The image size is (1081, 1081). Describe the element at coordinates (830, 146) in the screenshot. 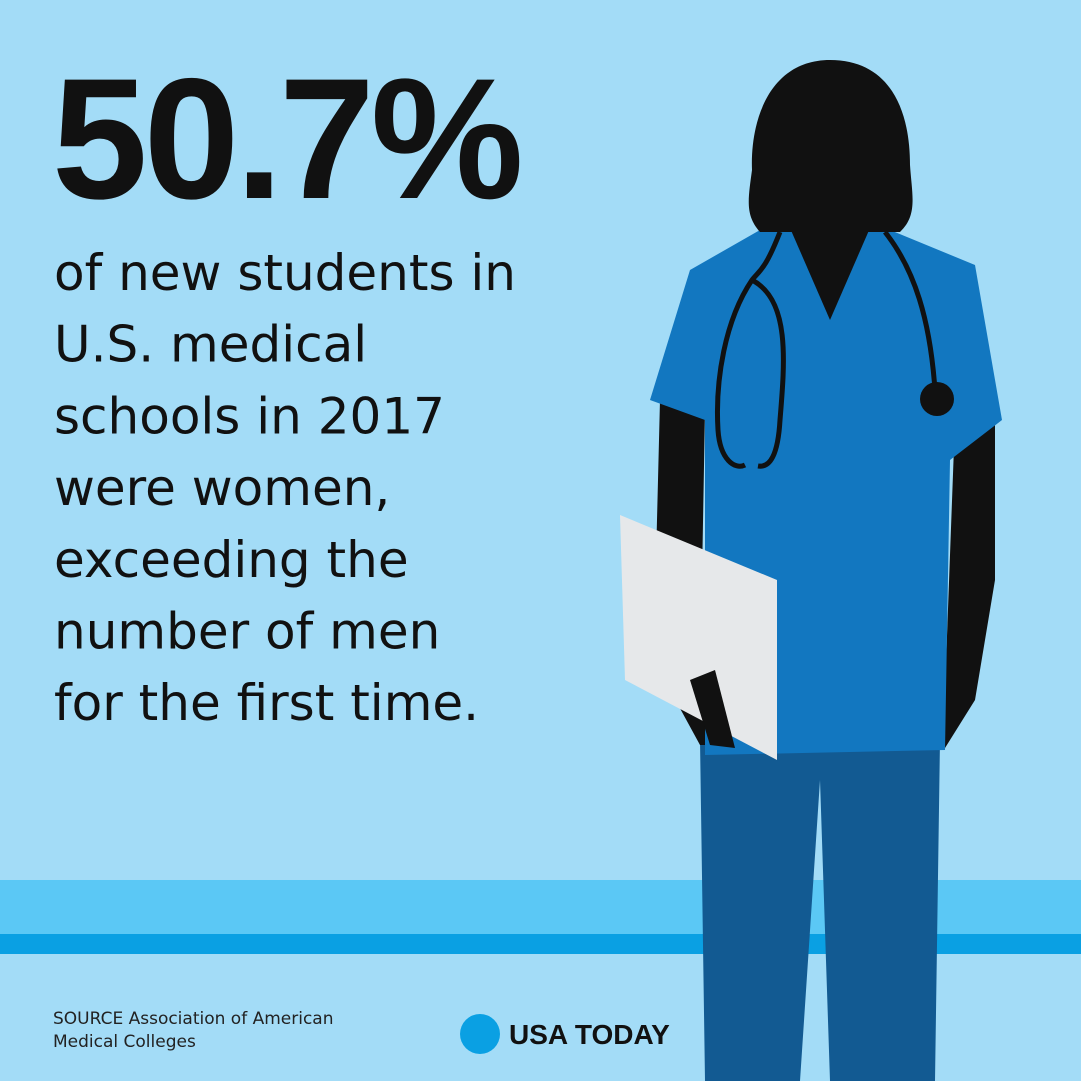

I see `head` at that location.